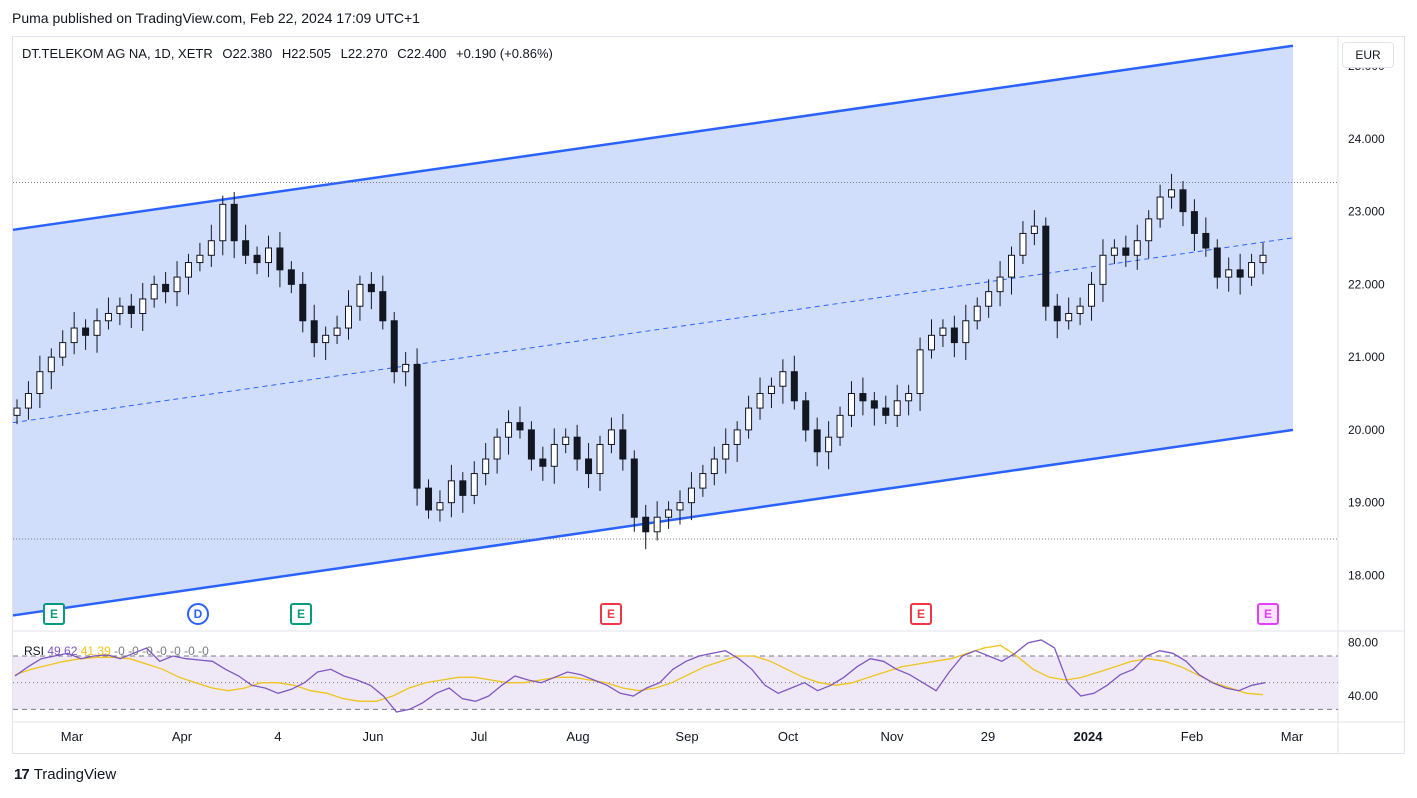  Describe the element at coordinates (577, 736) in the screenshot. I see `time-tick-label: Aug` at that location.